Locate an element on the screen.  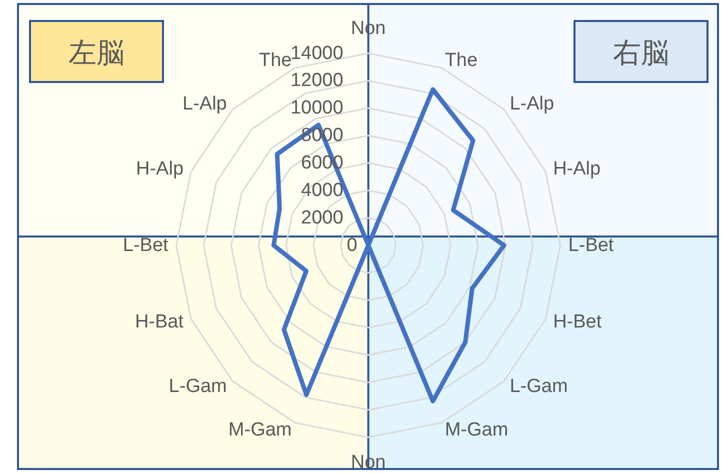
ytick: 10000 is located at coordinates (317, 108).